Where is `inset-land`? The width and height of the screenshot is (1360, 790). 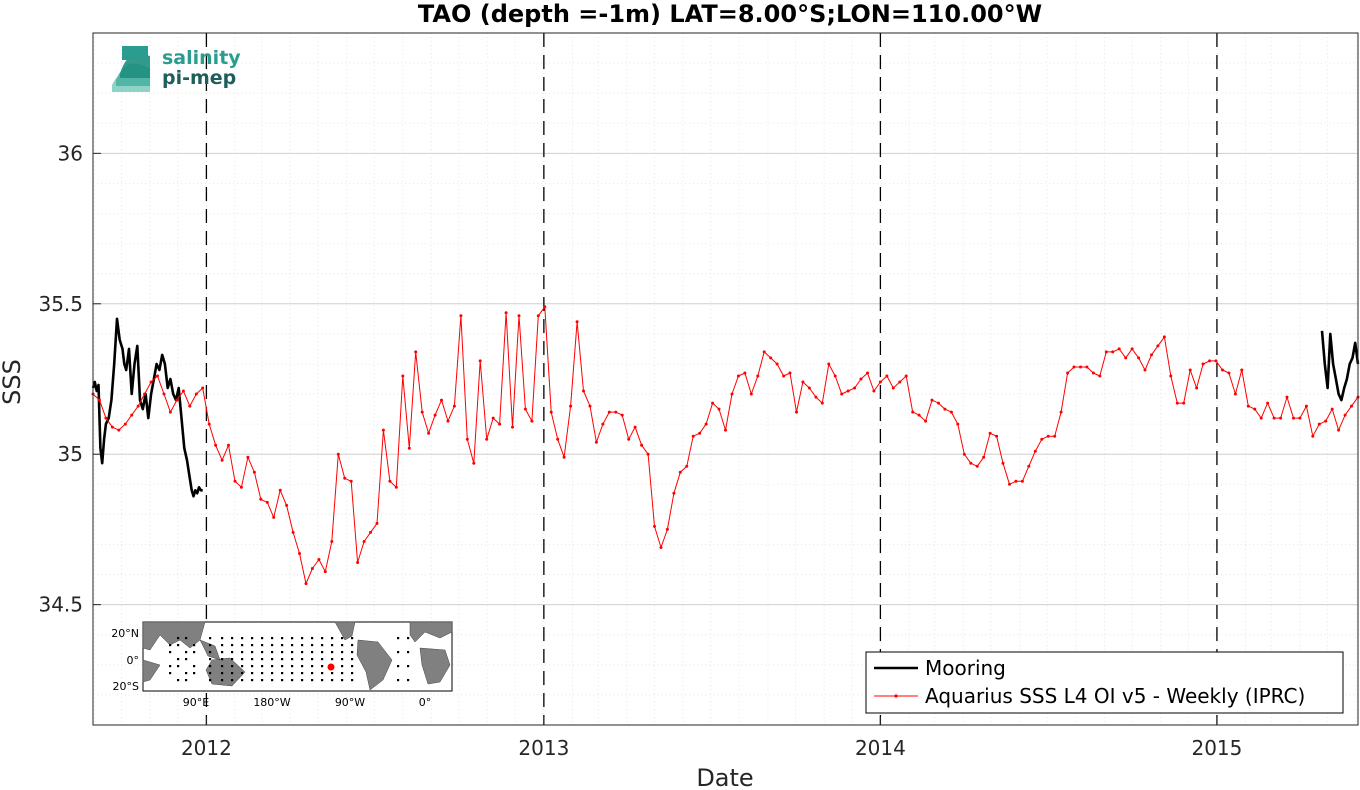
inset-land is located at coordinates (297, 656).